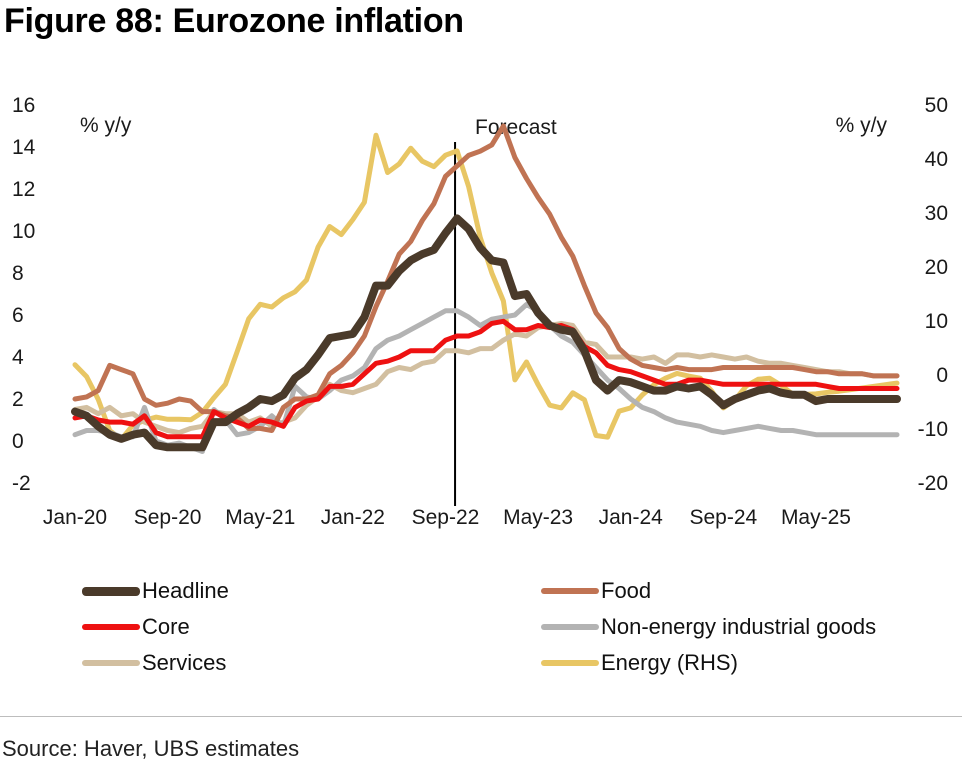 Image resolution: width=962 pixels, height=766 pixels. Describe the element at coordinates (516, 127) in the screenshot. I see `forecast-label: Forecast` at that location.